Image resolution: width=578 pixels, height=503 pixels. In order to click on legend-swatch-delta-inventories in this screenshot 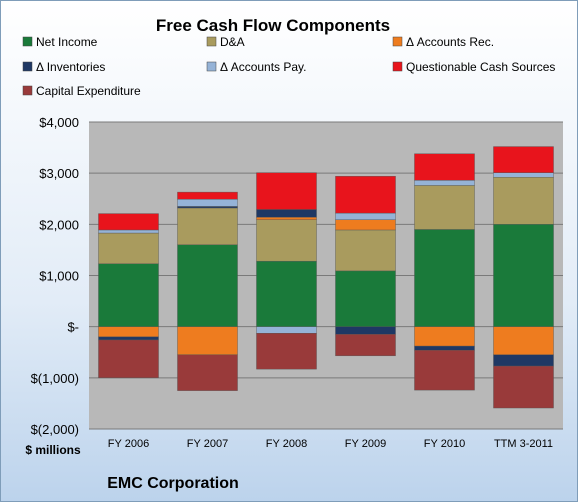, I will do `click(27, 66)`.